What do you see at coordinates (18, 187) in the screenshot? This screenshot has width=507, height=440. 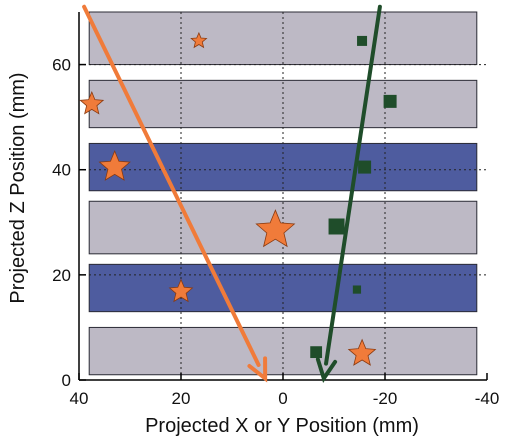 I see `y-axis-label: Projected Z Position (mm)` at bounding box center [18, 187].